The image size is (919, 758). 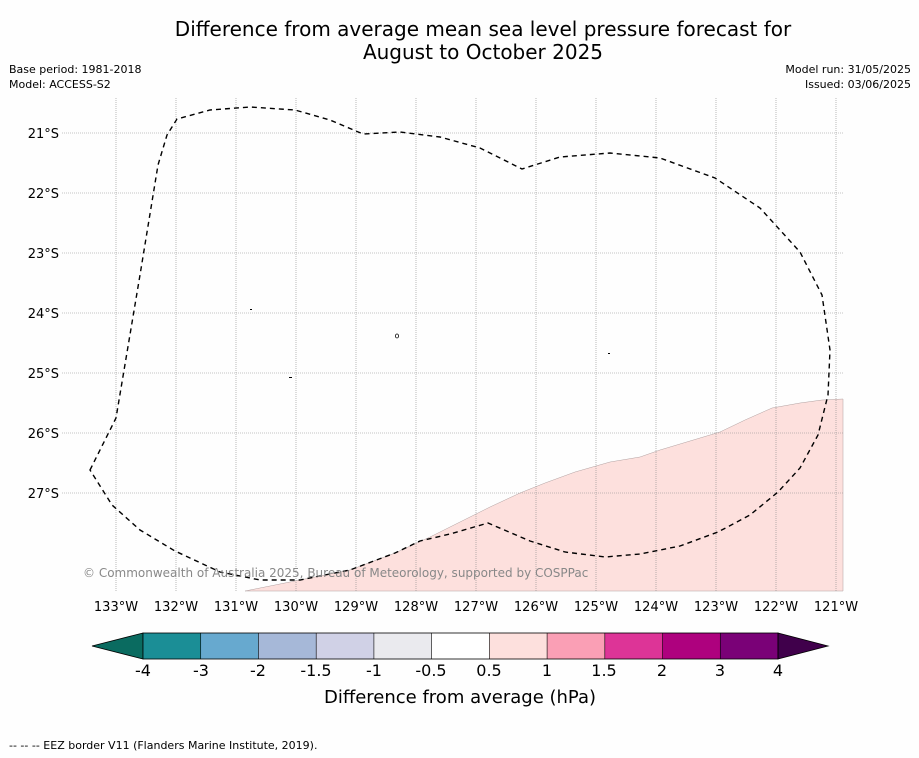 What do you see at coordinates (662, 670) in the screenshot?
I see `cb-tick-label: 2` at bounding box center [662, 670].